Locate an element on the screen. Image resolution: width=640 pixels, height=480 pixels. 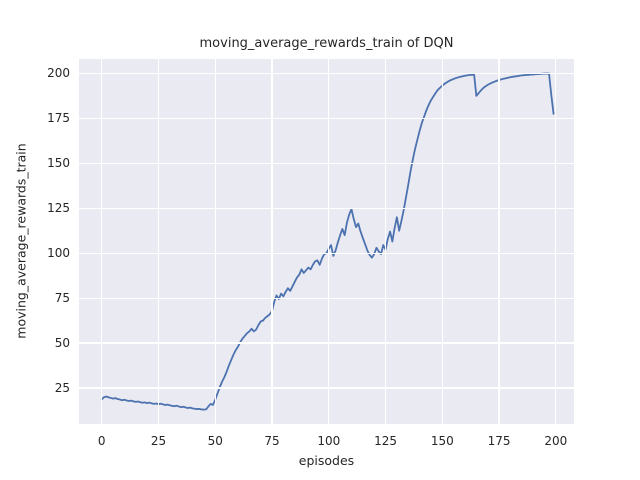
y-tick-label: 175 is located at coordinates (58, 118).